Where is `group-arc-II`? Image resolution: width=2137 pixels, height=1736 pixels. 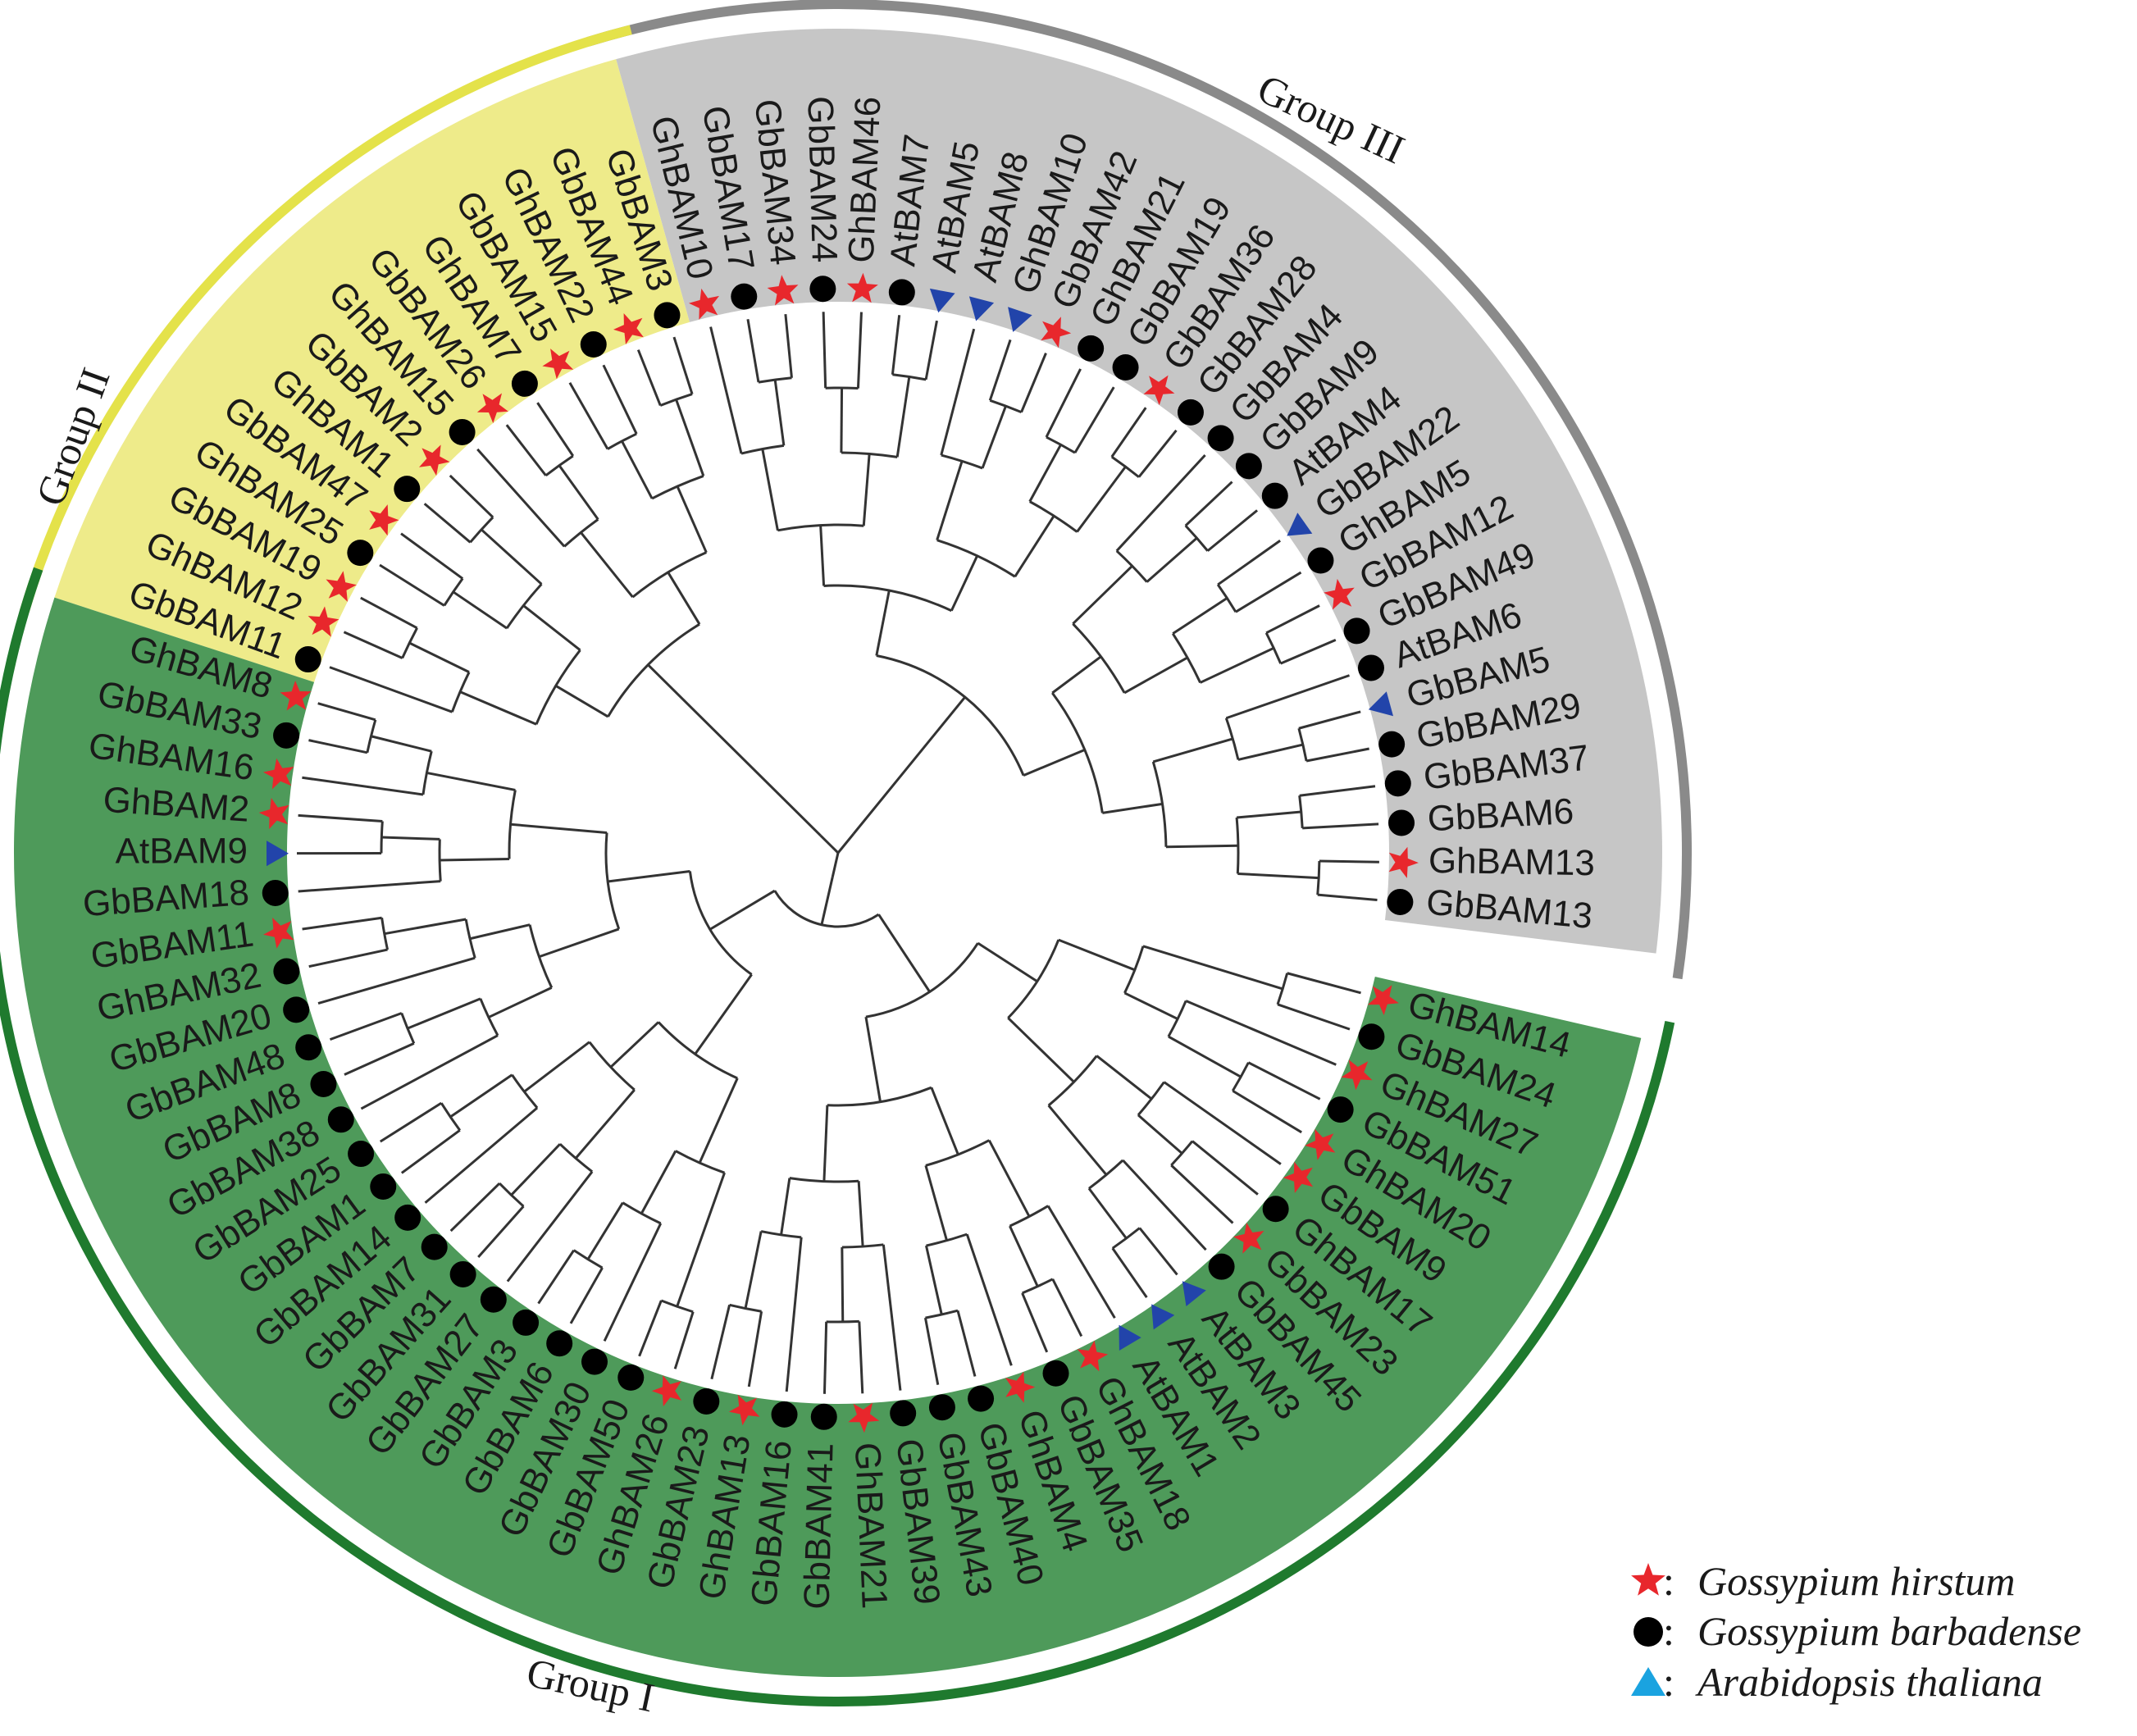
group-arc-II is located at coordinates (326, 319).